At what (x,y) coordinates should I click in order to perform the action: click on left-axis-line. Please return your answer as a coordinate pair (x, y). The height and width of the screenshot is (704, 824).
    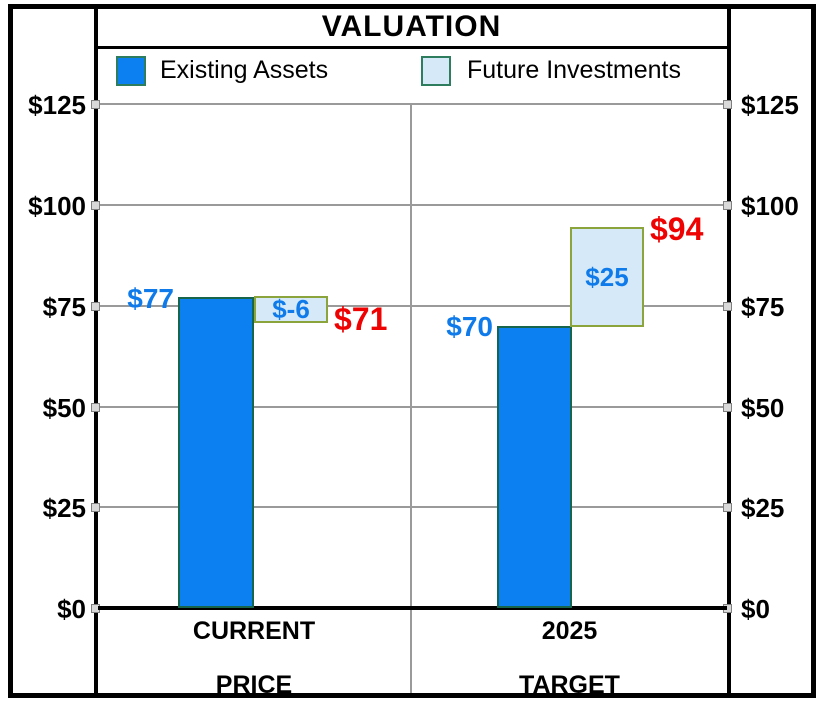
    Looking at the image, I should click on (96, 351).